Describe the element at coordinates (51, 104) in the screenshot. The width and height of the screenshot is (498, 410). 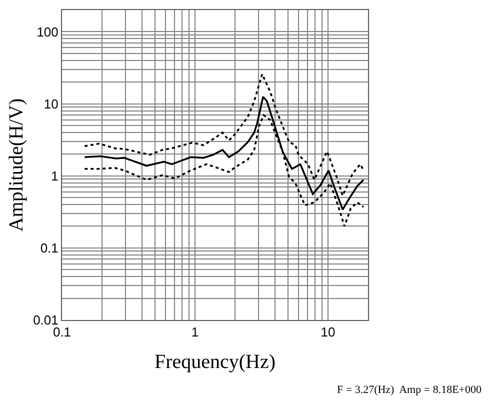
I see `y-tick-label: 10` at that location.